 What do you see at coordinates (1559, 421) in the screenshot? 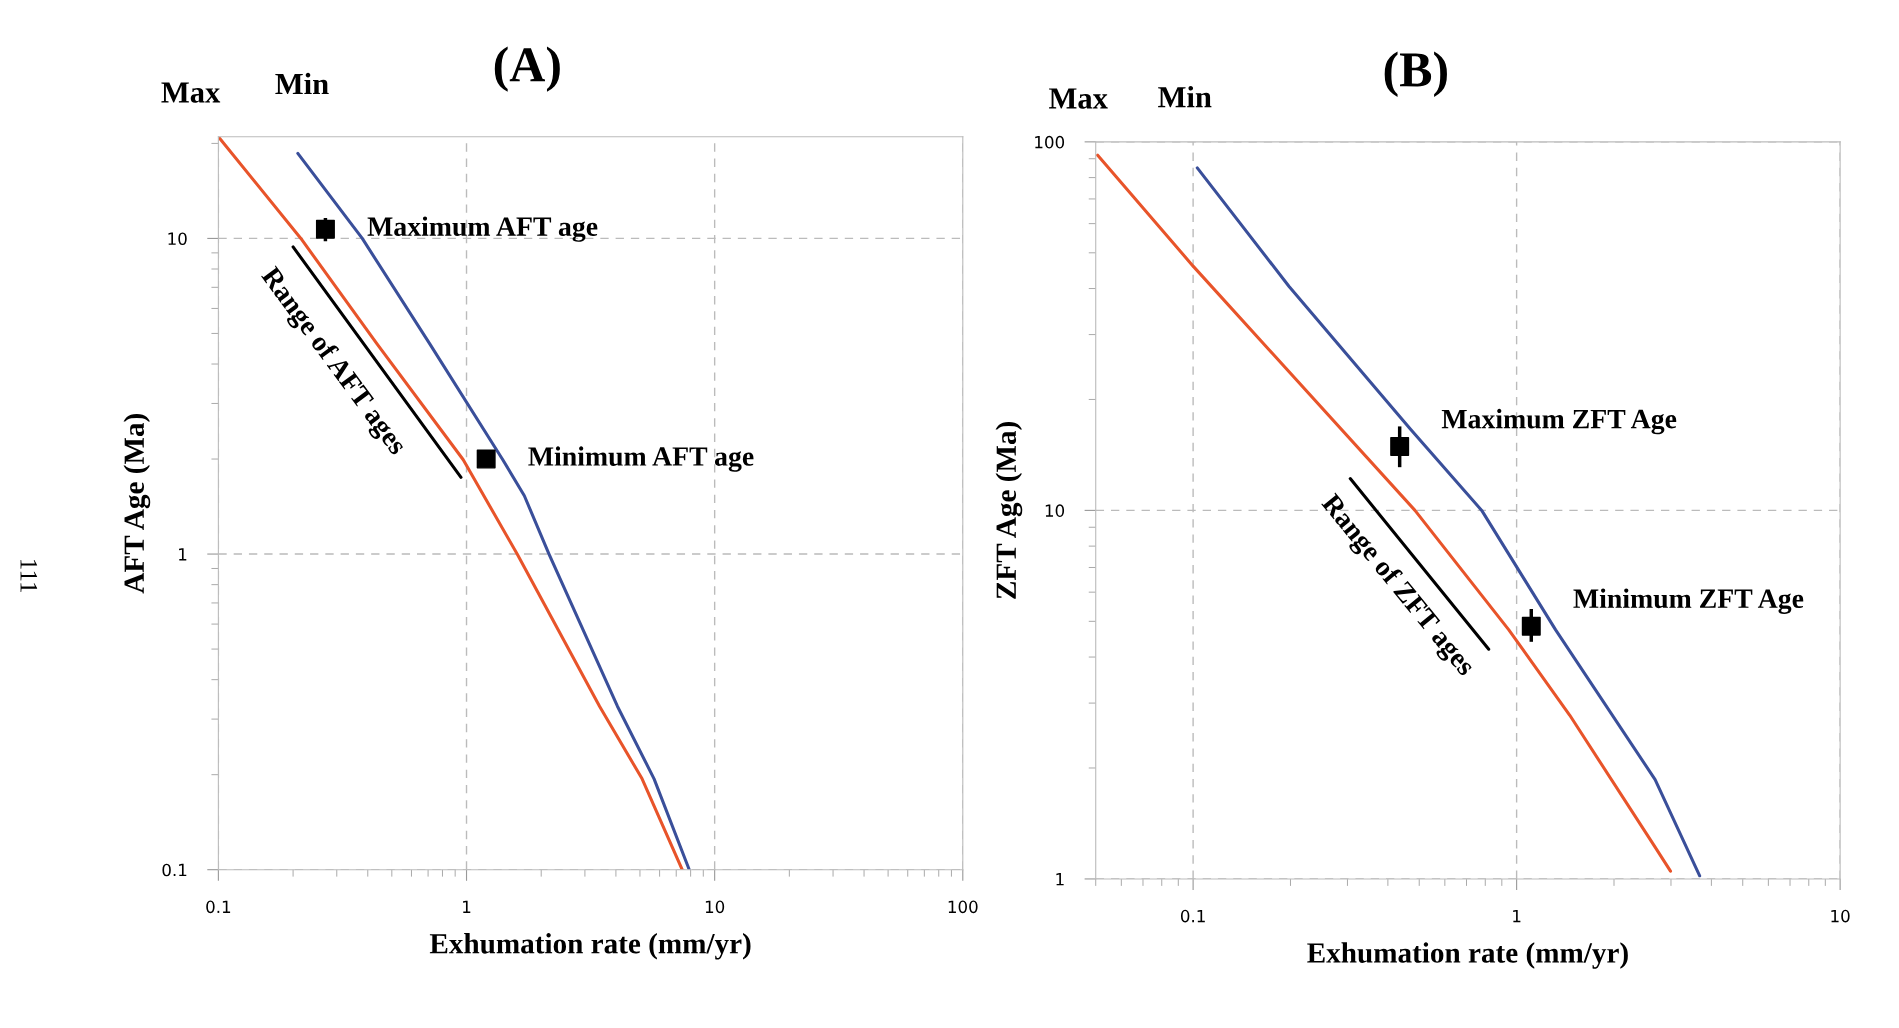
I see `annotation: Maximum ZFT Age` at bounding box center [1559, 421].